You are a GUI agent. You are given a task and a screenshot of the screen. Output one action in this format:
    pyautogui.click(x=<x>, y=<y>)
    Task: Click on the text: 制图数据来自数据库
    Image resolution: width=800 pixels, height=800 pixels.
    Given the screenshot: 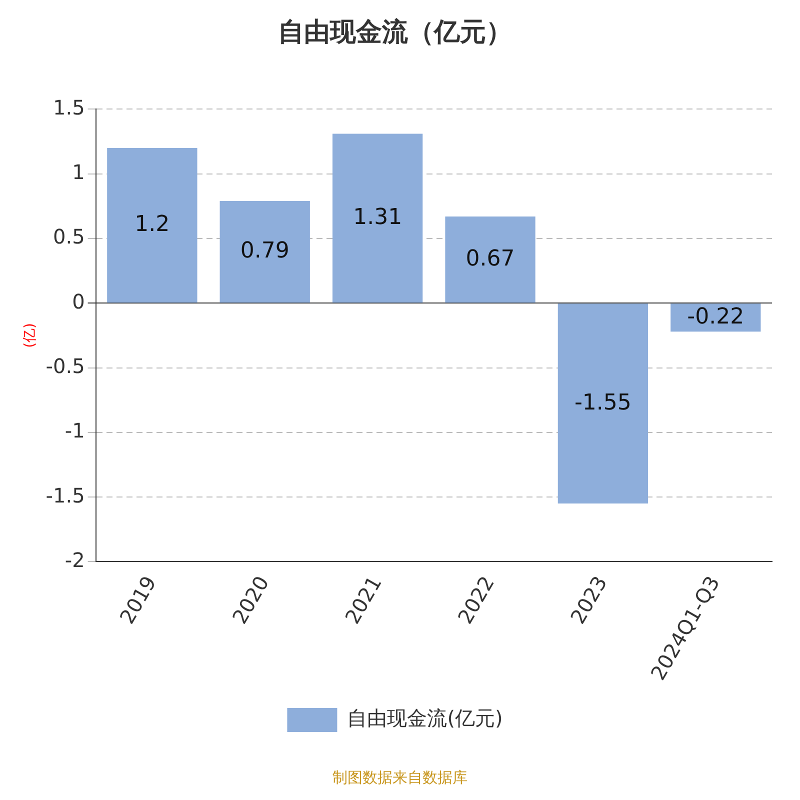 What is the action you would take?
    pyautogui.click(x=400, y=777)
    